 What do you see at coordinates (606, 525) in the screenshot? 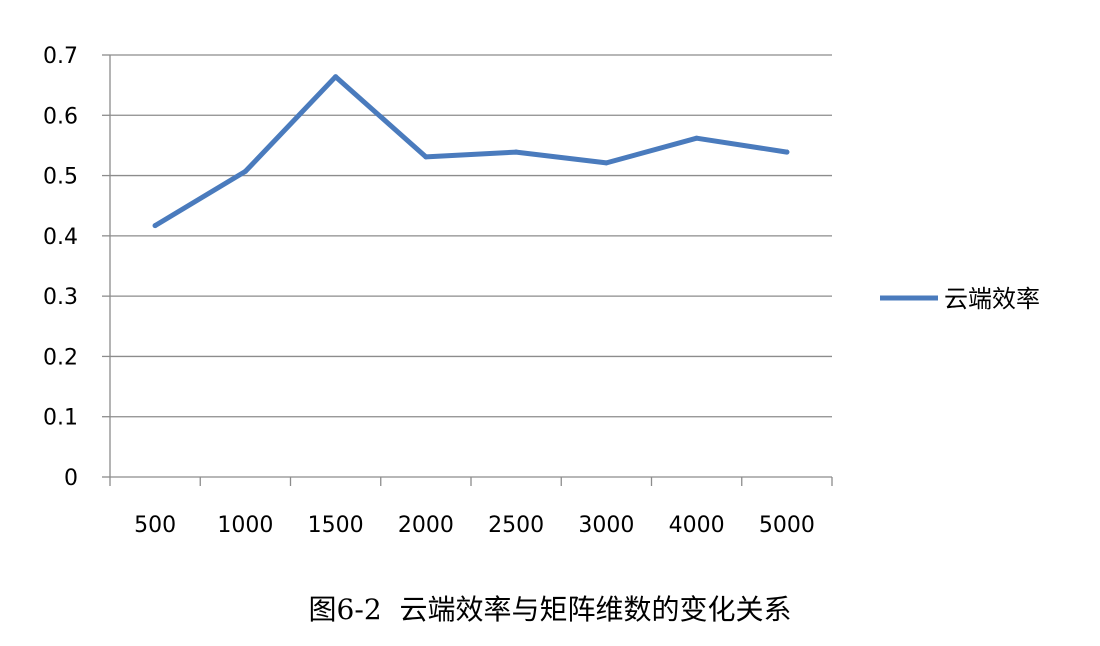
I see `x-tick-label: 3000` at bounding box center [606, 525].